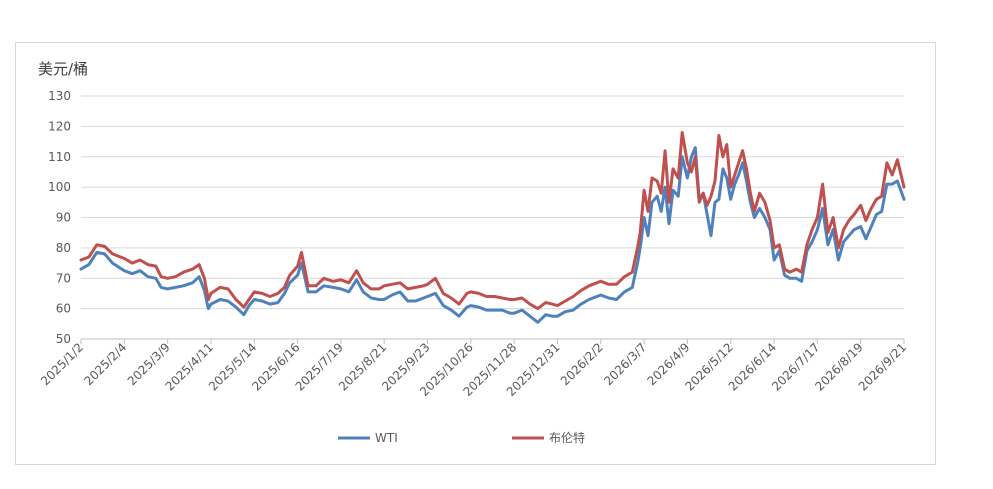 This screenshot has height=489, width=993. Describe the element at coordinates (59, 126) in the screenshot. I see `y-tick-label: 120` at that location.